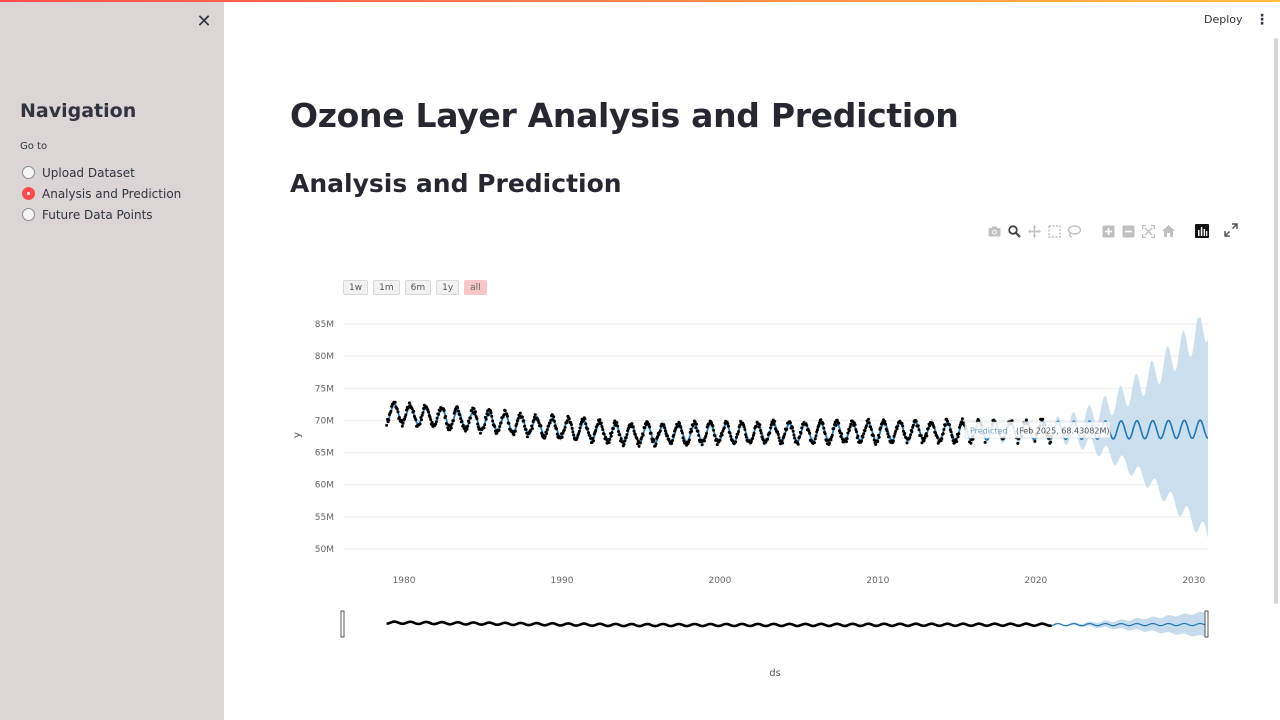 Image resolution: width=1280 pixels, height=720 pixels. Describe the element at coordinates (356, 287) in the screenshot. I see `range-button-1w: 1w` at that location.